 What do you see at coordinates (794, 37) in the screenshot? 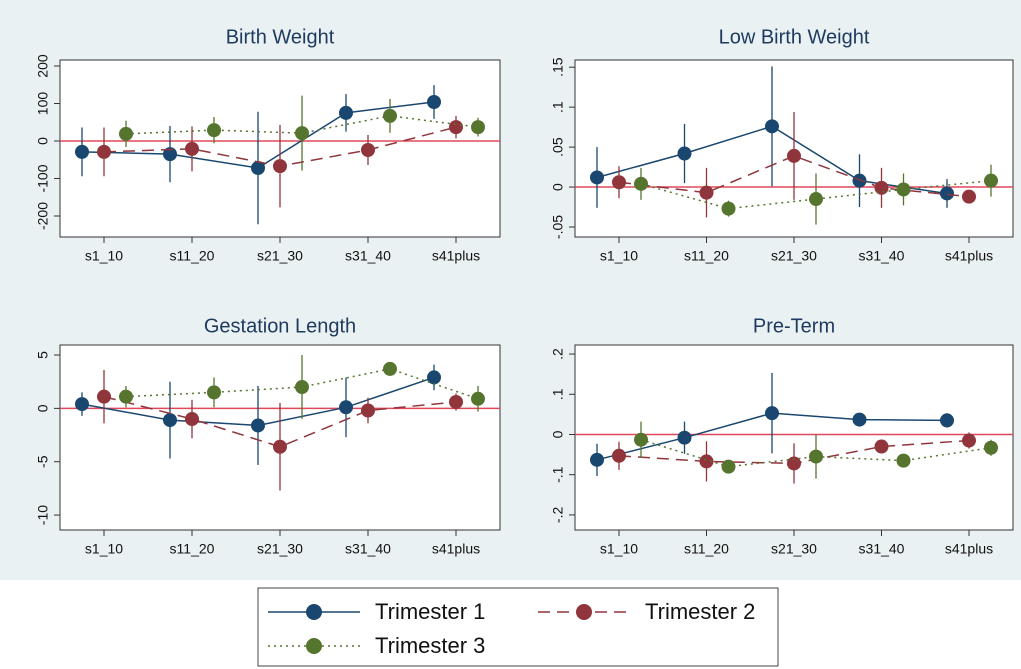
I see `panel-title: Low Birth Weight` at bounding box center [794, 37].